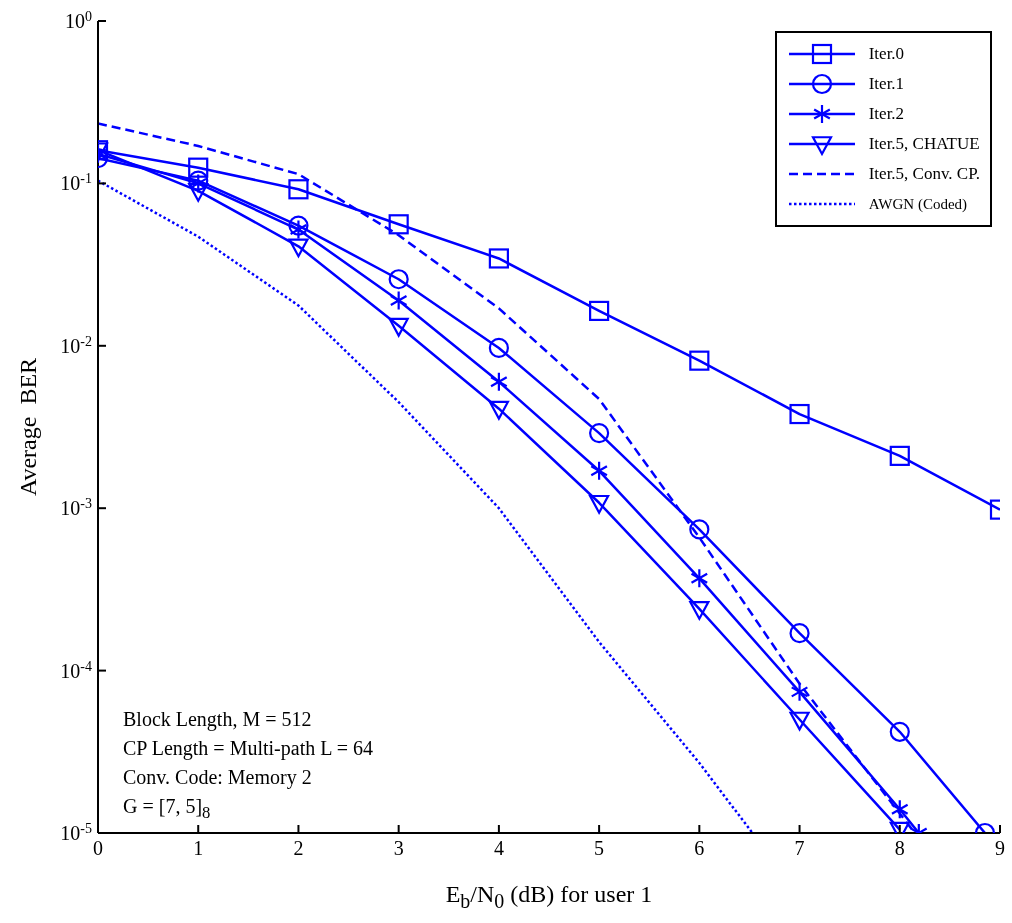 This screenshot has width=1012, height=923. What do you see at coordinates (248, 749) in the screenshot?
I see `annotation: CP Length = Multi-path L = 64` at bounding box center [248, 749].